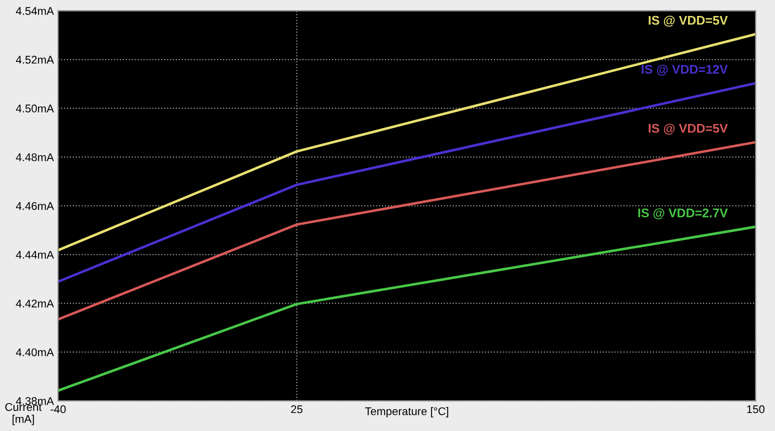 This screenshot has height=431, width=775. Describe the element at coordinates (296, 409) in the screenshot. I see `x-tick-label: 25` at that location.